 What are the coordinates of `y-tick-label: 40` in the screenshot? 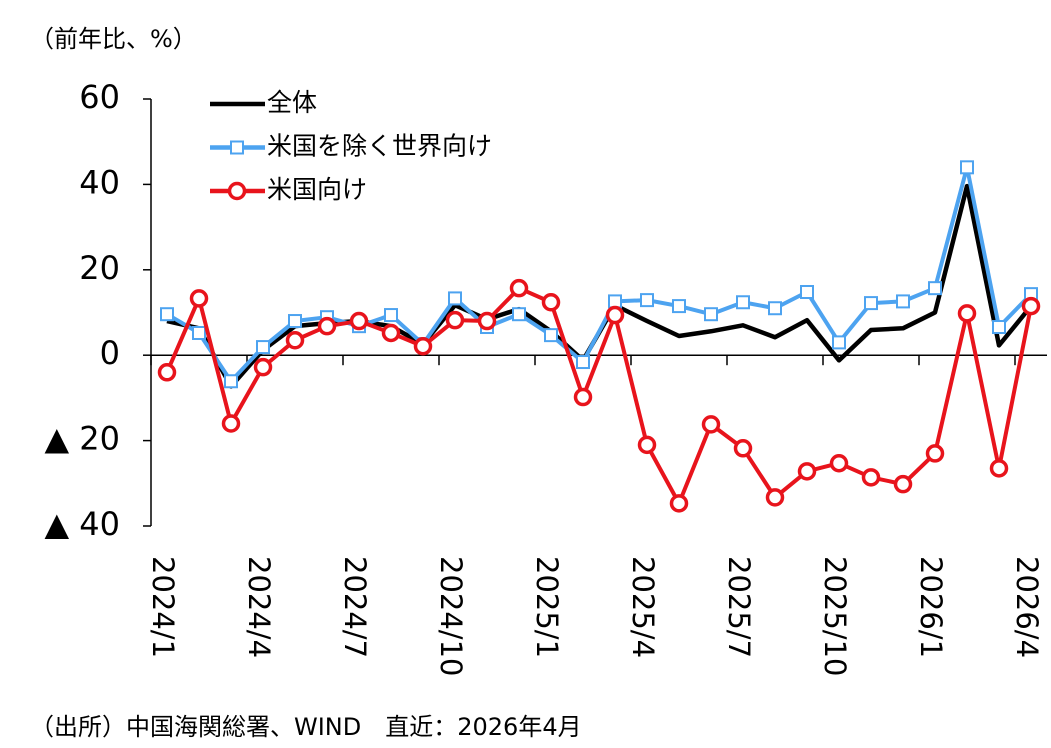 It's located at (99, 182).